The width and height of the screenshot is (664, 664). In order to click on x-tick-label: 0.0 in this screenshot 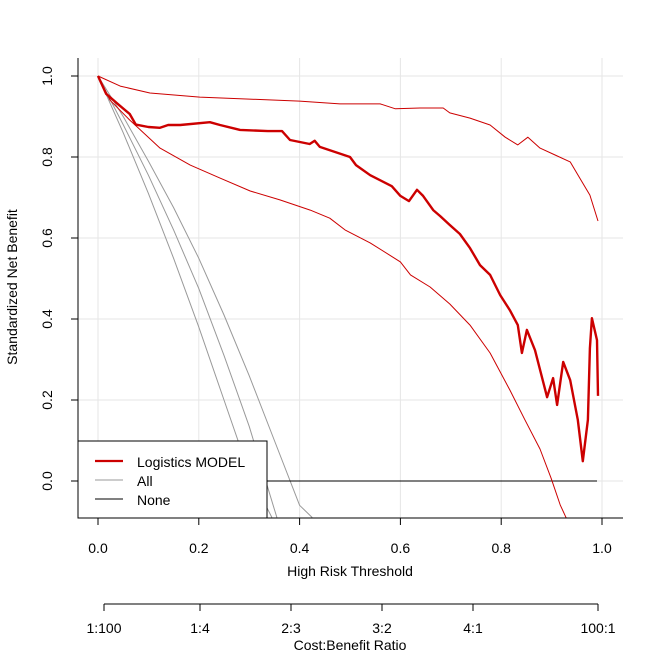, I will do `click(98, 548)`.